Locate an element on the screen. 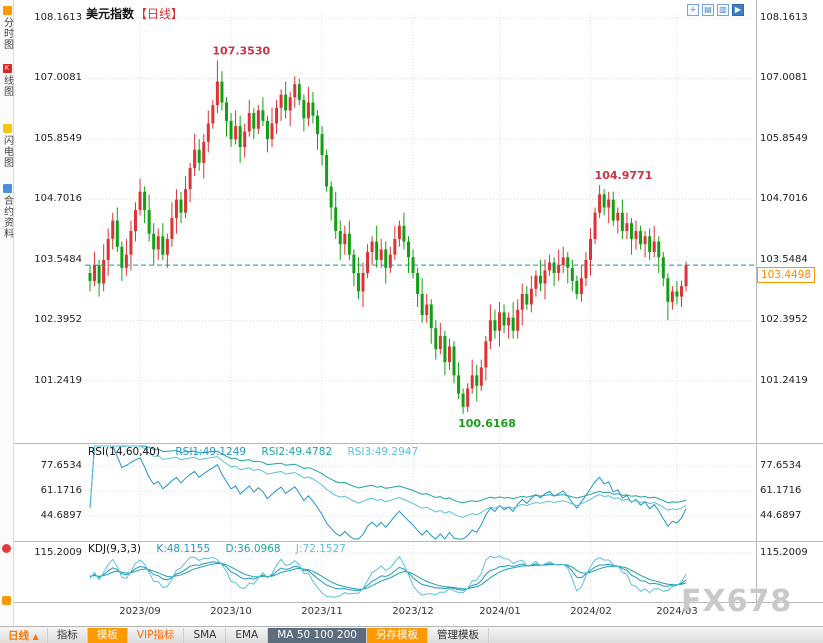 This screenshot has width=823, height=643. save-template-button: 另存模板 is located at coordinates (397, 635).